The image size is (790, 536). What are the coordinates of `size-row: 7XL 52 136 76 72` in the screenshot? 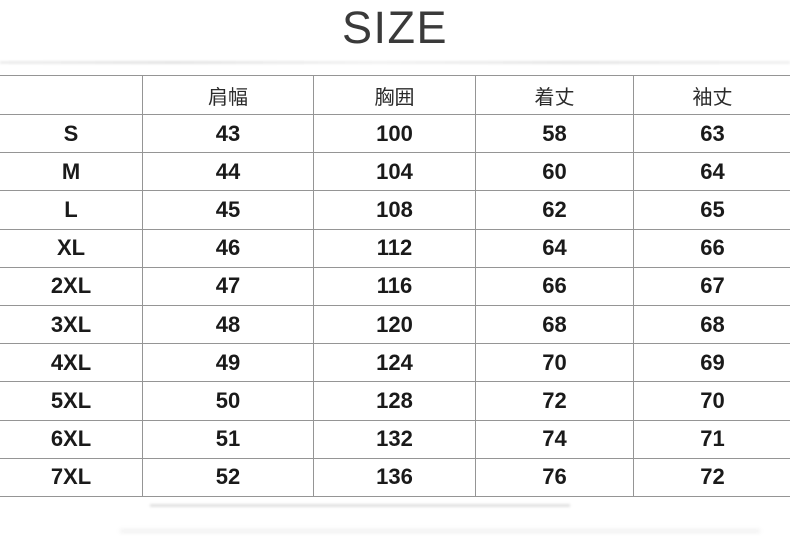 It's located at (395, 477).